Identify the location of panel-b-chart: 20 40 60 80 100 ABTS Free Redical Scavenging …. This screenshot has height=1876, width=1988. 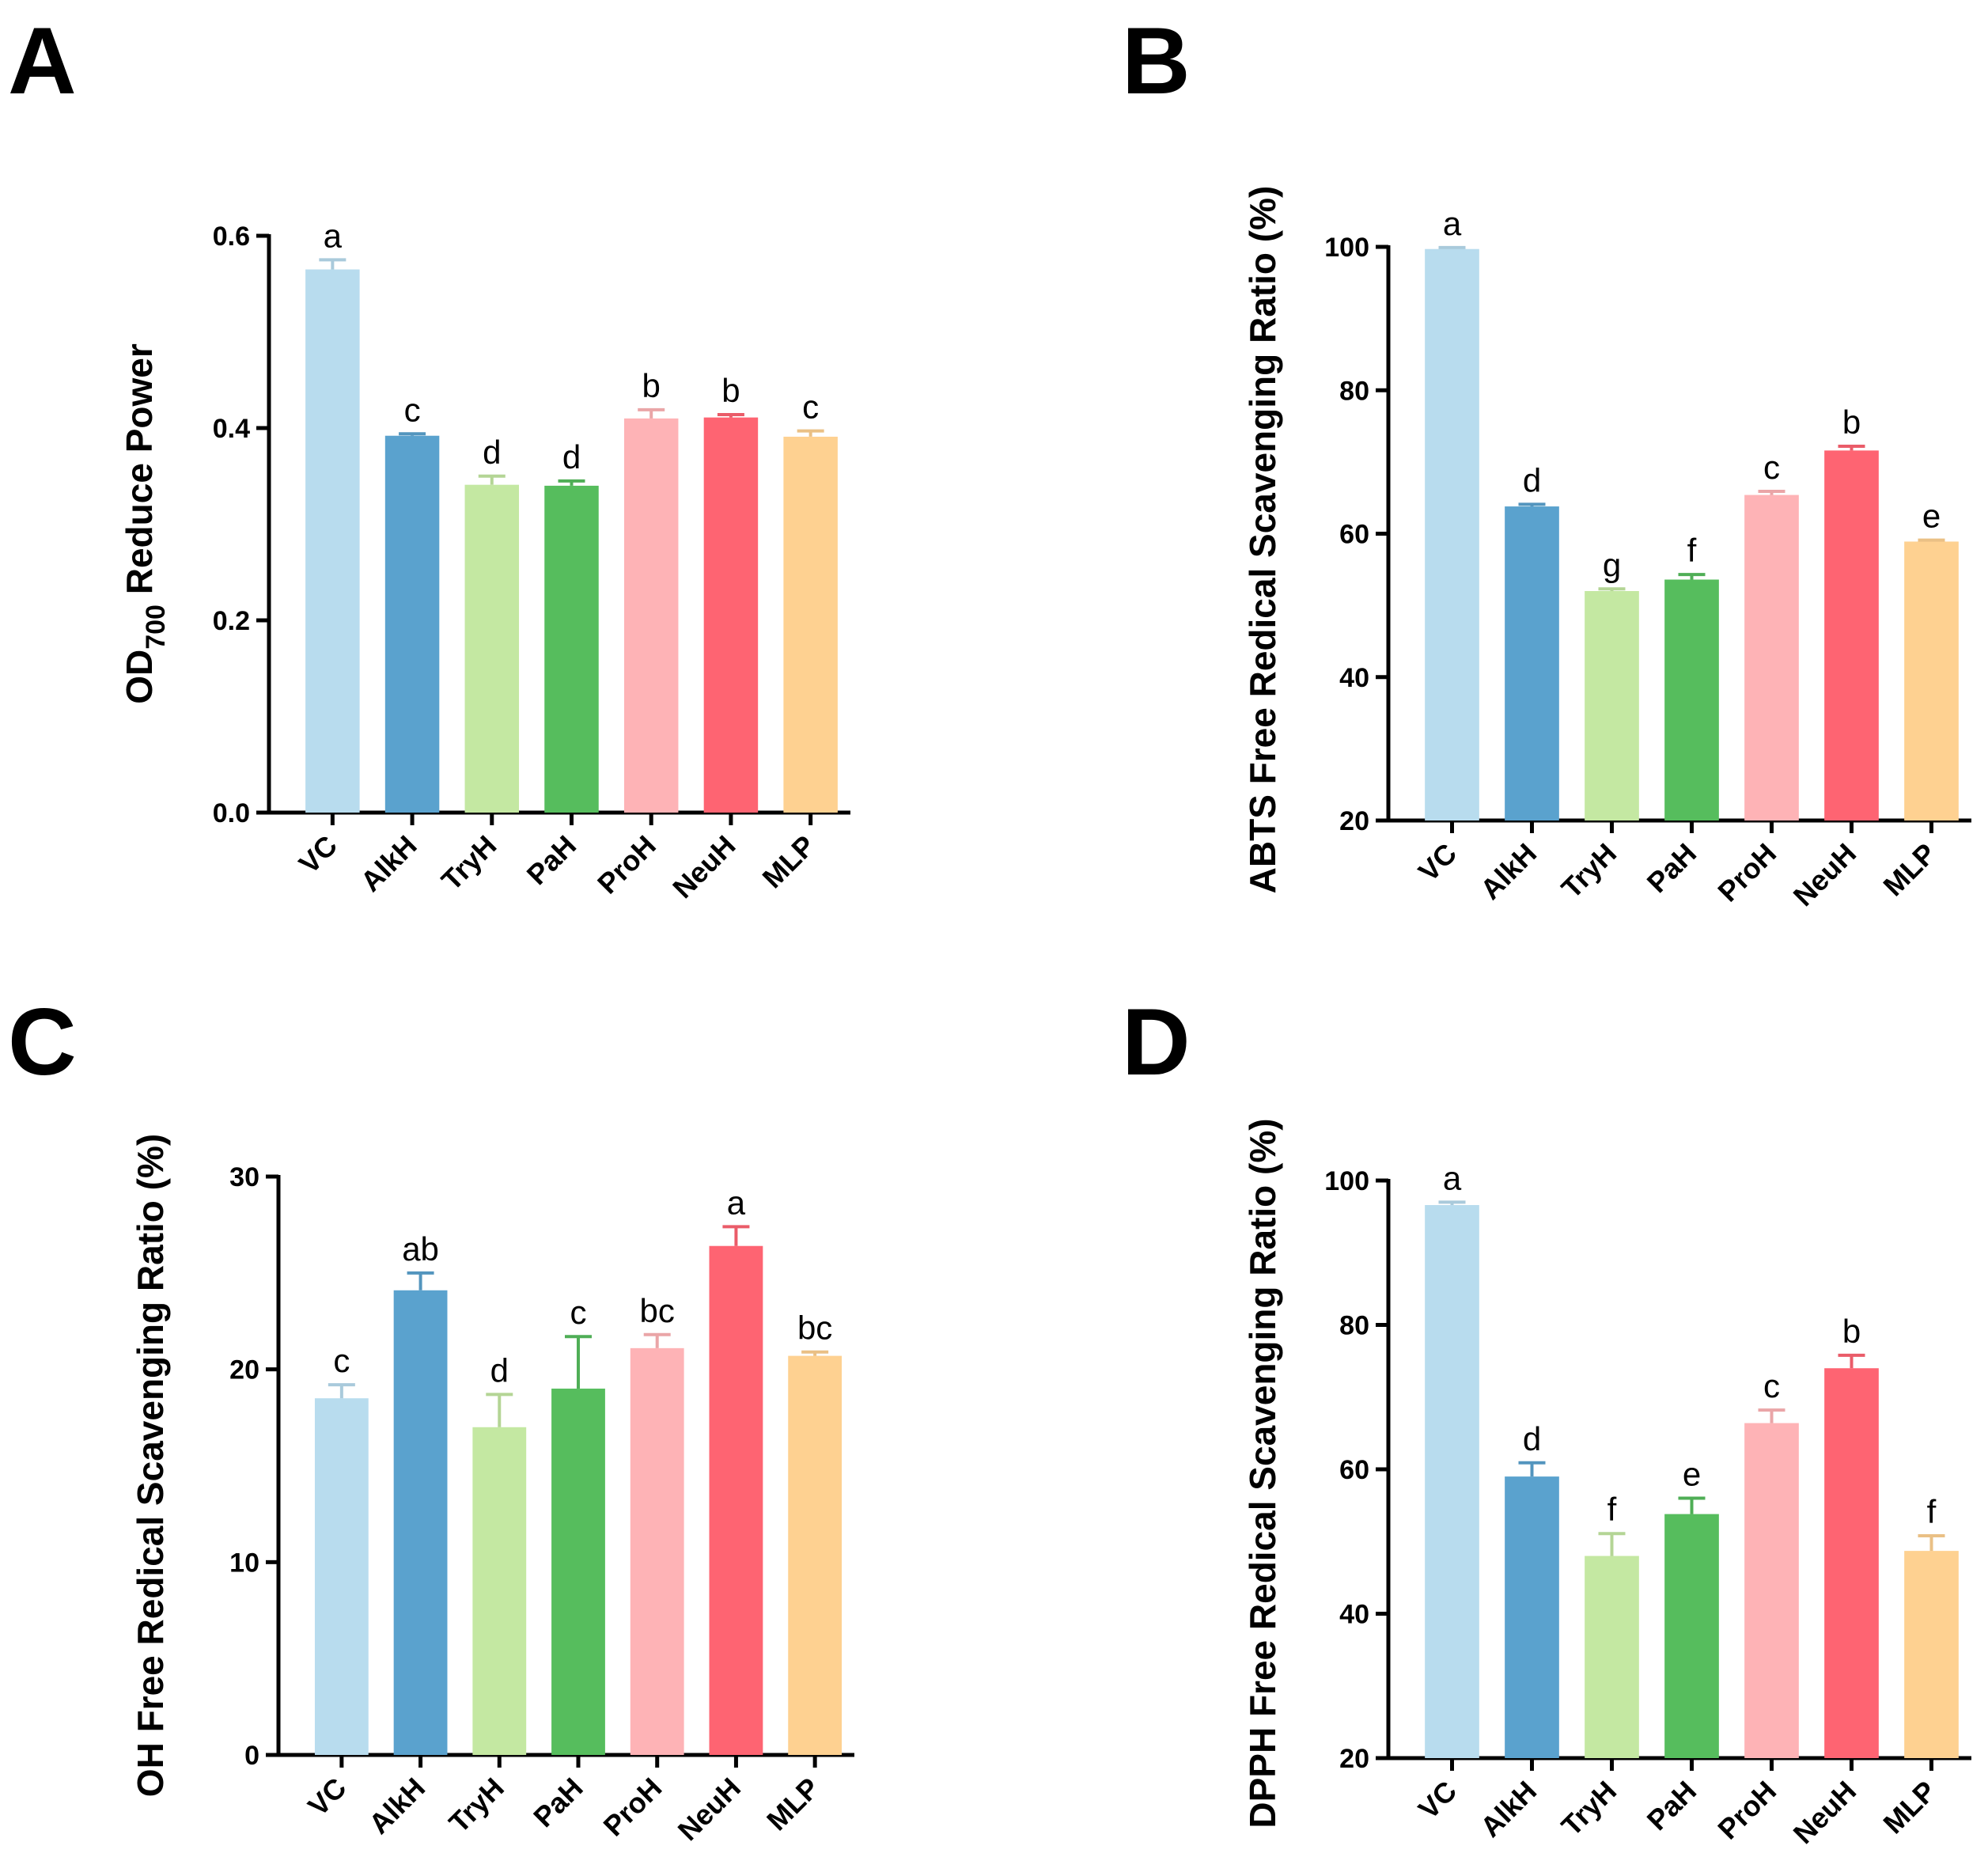
(1606, 549).